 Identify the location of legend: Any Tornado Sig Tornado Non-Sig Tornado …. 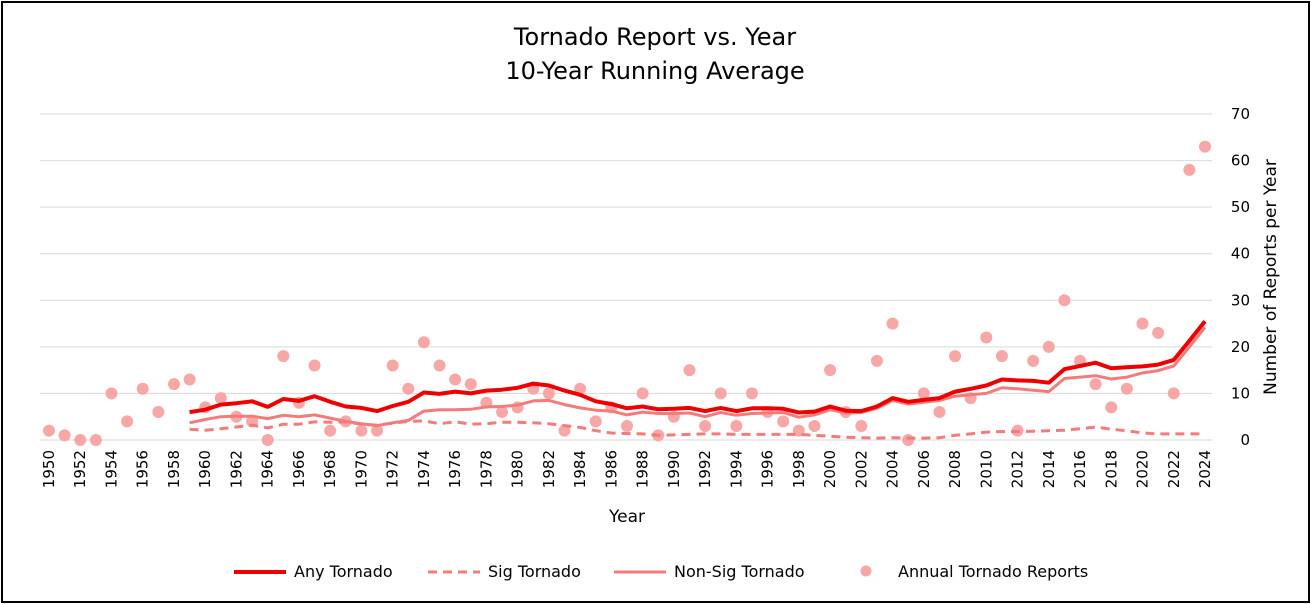
(661, 571).